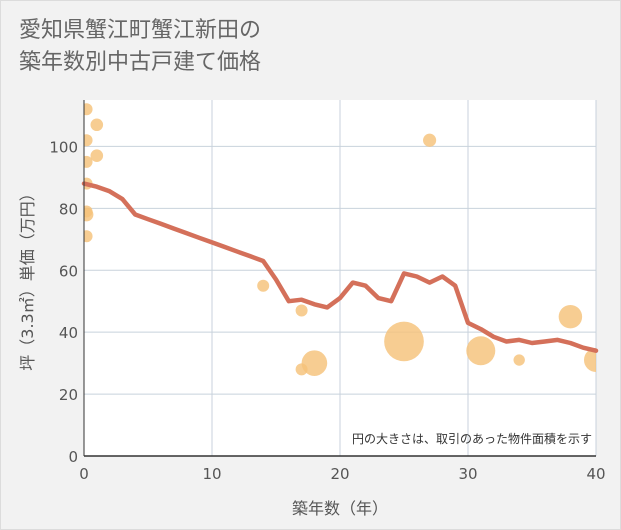 The width and height of the screenshot is (621, 530). I want to click on y-axis-label: 坪（3.3㎡）単価（万円）, so click(27, 277).